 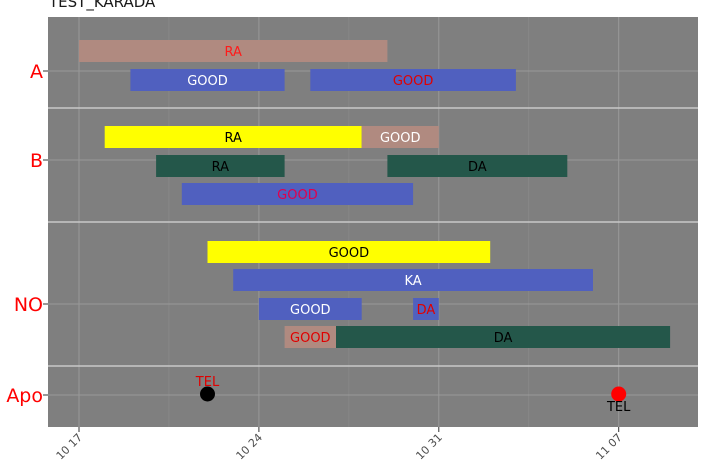 I want to click on category-label-b: B, so click(x=36, y=161).